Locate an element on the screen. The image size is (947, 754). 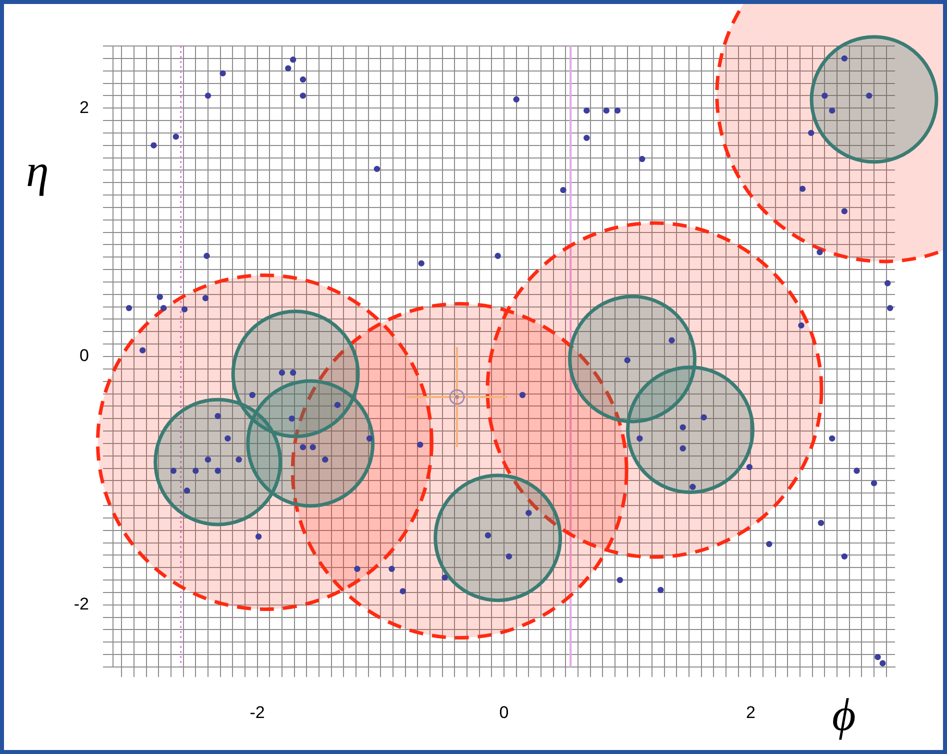
x-axis-title: ϕ is located at coordinates (844, 714).